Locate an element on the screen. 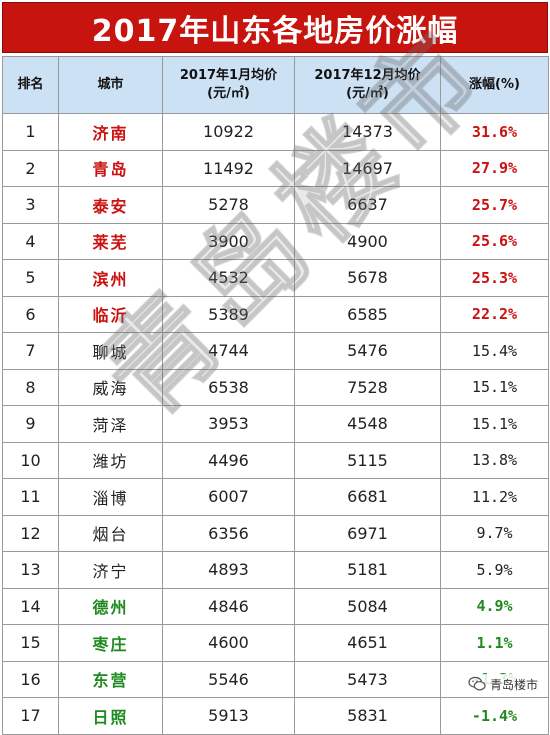  growth-cell: -1.4% is located at coordinates (494, 716).